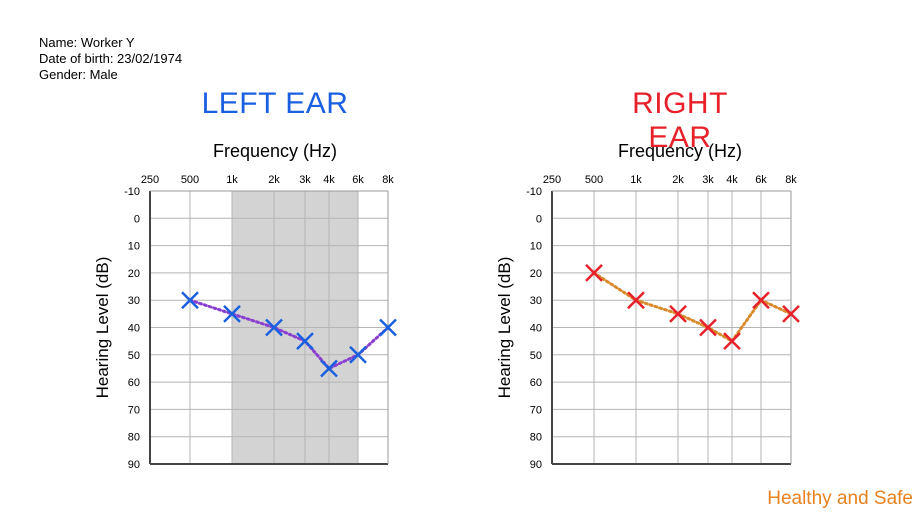  What do you see at coordinates (275, 103) in the screenshot?
I see `left-ear-title: LEFT EAR` at bounding box center [275, 103].